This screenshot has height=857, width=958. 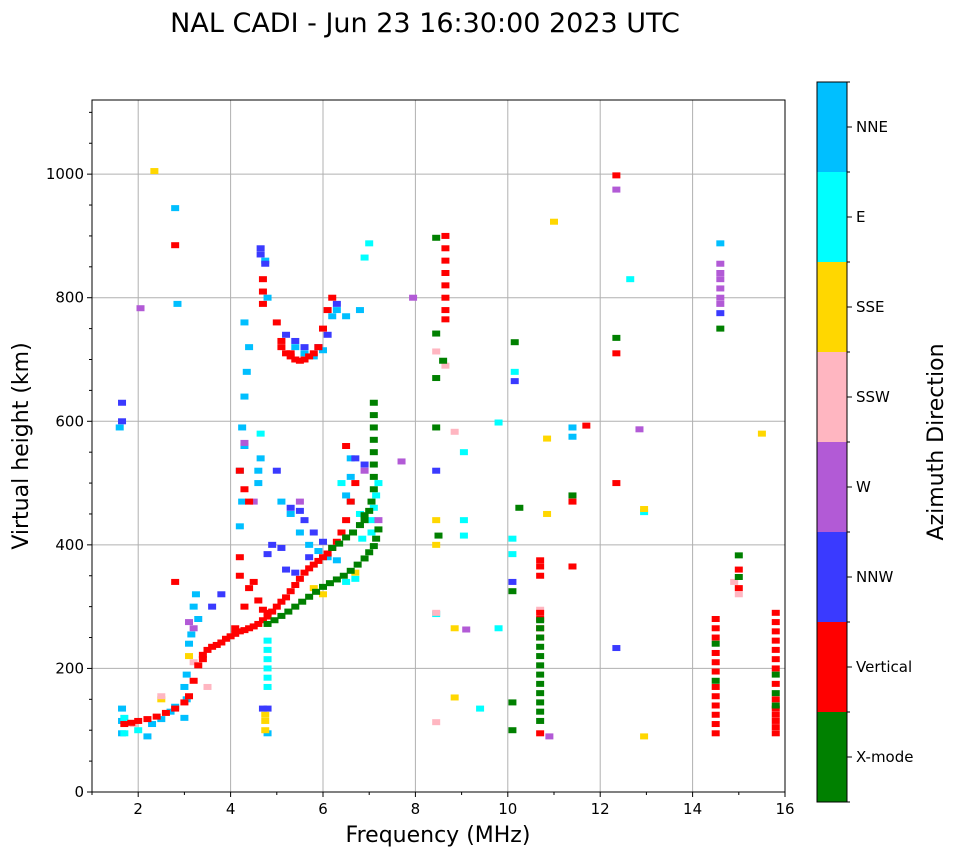 What do you see at coordinates (884, 757) in the screenshot?
I see `colorbar-label: X-mode` at bounding box center [884, 757].